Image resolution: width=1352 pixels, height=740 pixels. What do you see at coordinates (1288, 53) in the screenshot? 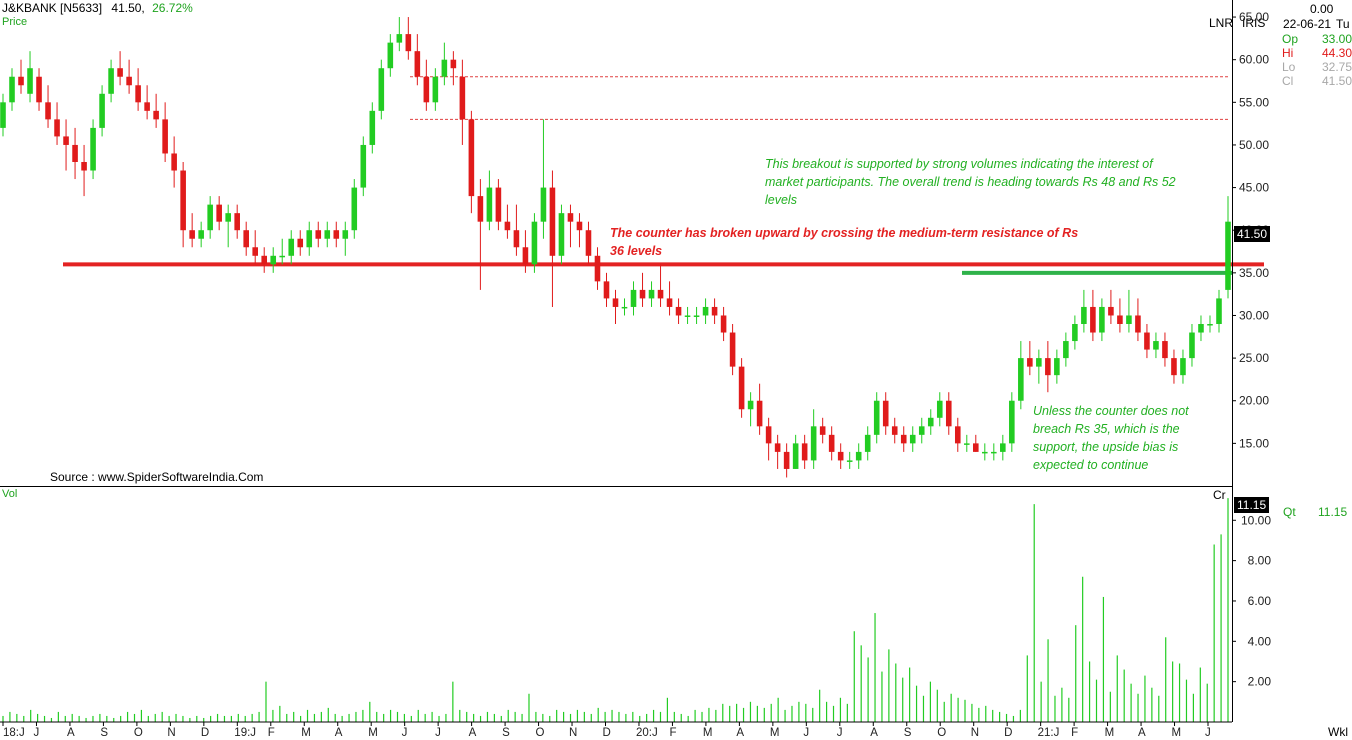
I see `high-label: Hi` at bounding box center [1288, 53].